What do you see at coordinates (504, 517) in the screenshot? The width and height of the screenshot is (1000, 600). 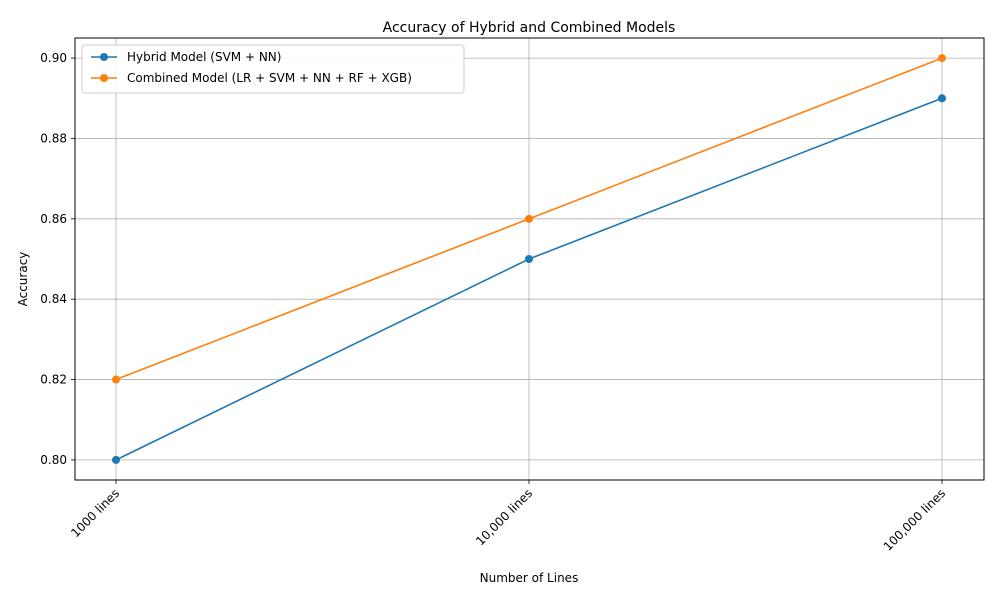 I see `x-tick-label: 10,000 lines` at bounding box center [504, 517].